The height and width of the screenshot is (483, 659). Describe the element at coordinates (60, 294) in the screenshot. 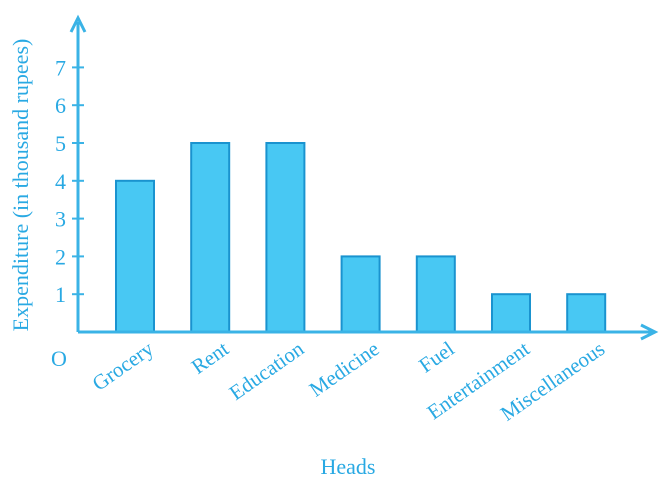

I see `y-tick-label-1: 1` at that location.